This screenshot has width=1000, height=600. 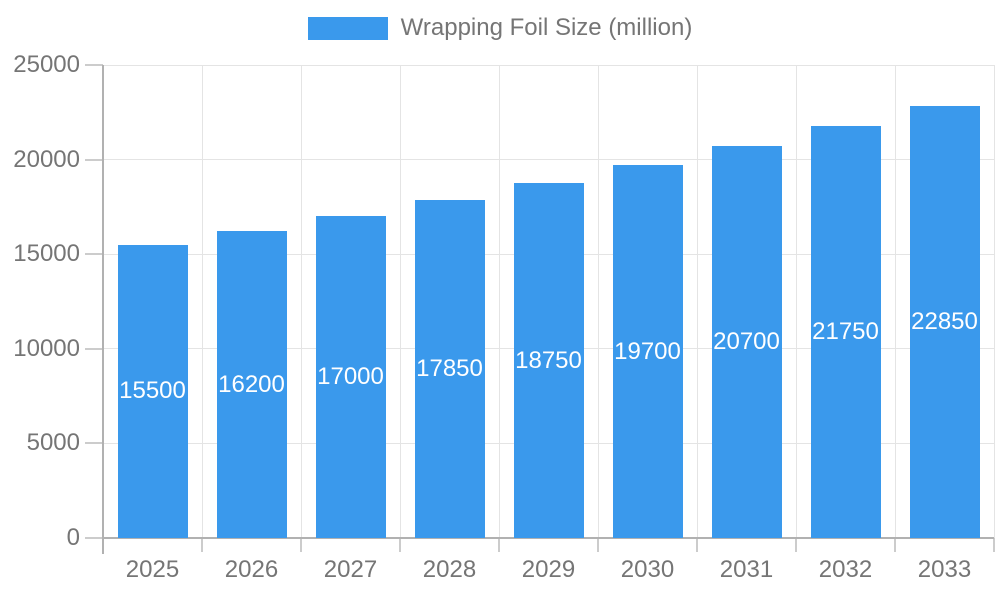 I want to click on bar-value-label: 21750, so click(x=845, y=332).